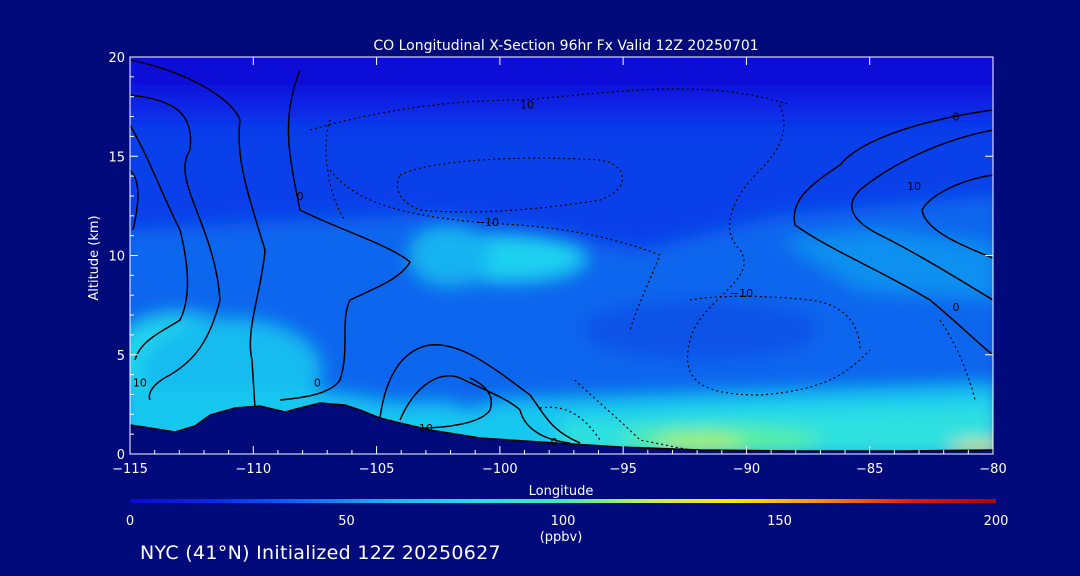  I want to click on x-tick-label: −100, so click(500, 469).